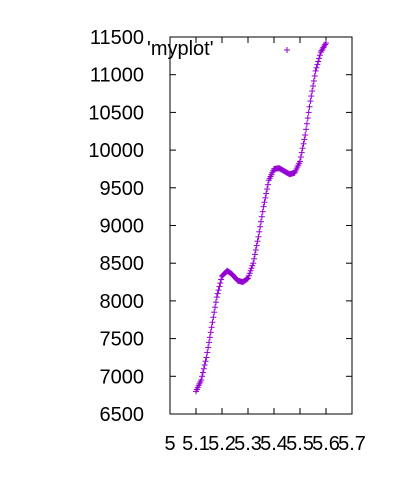 Image resolution: width=400 pixels, height=480 pixels. What do you see at coordinates (117, 76) in the screenshot?
I see `y-tick-label: 11000` at bounding box center [117, 76].